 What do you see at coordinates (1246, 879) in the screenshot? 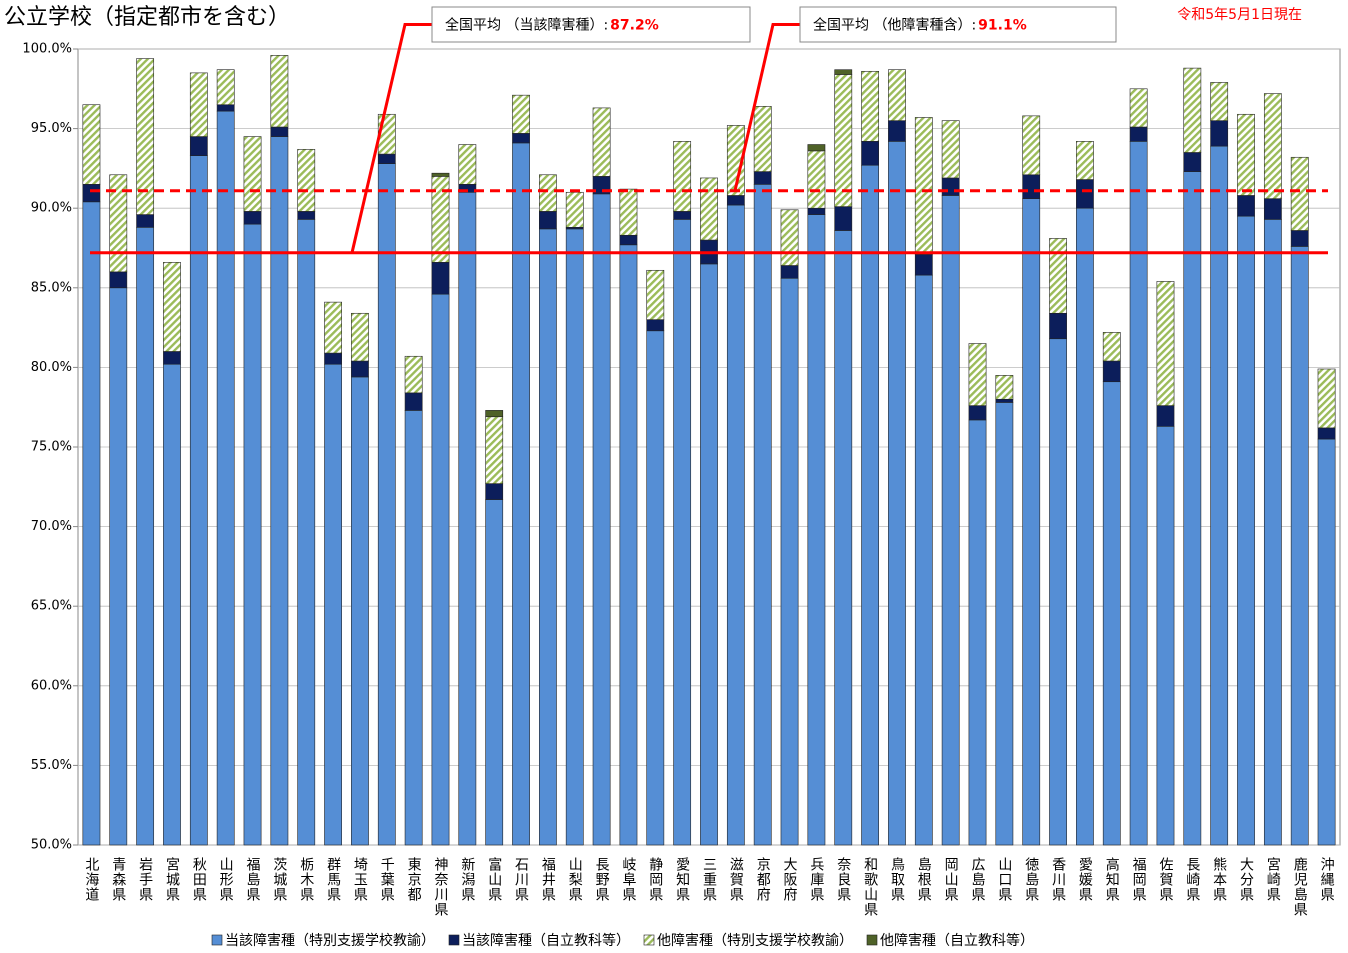
I see `x-tick-label: 大分県` at bounding box center [1246, 879].